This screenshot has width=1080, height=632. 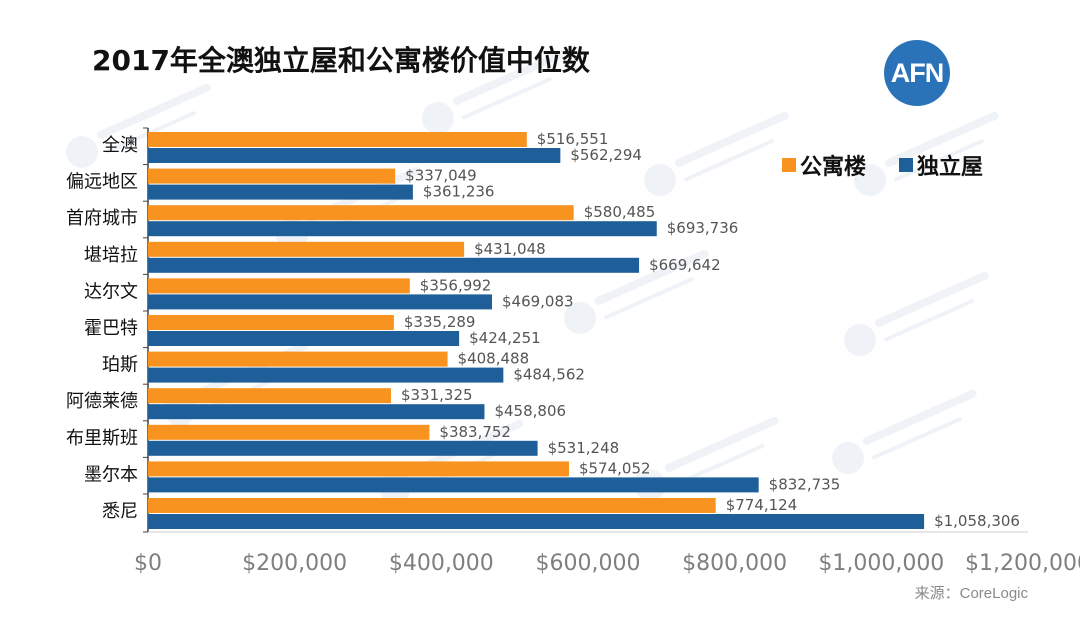 What do you see at coordinates (111, 255) in the screenshot?
I see `category-label-4: 堪培拉` at bounding box center [111, 255].